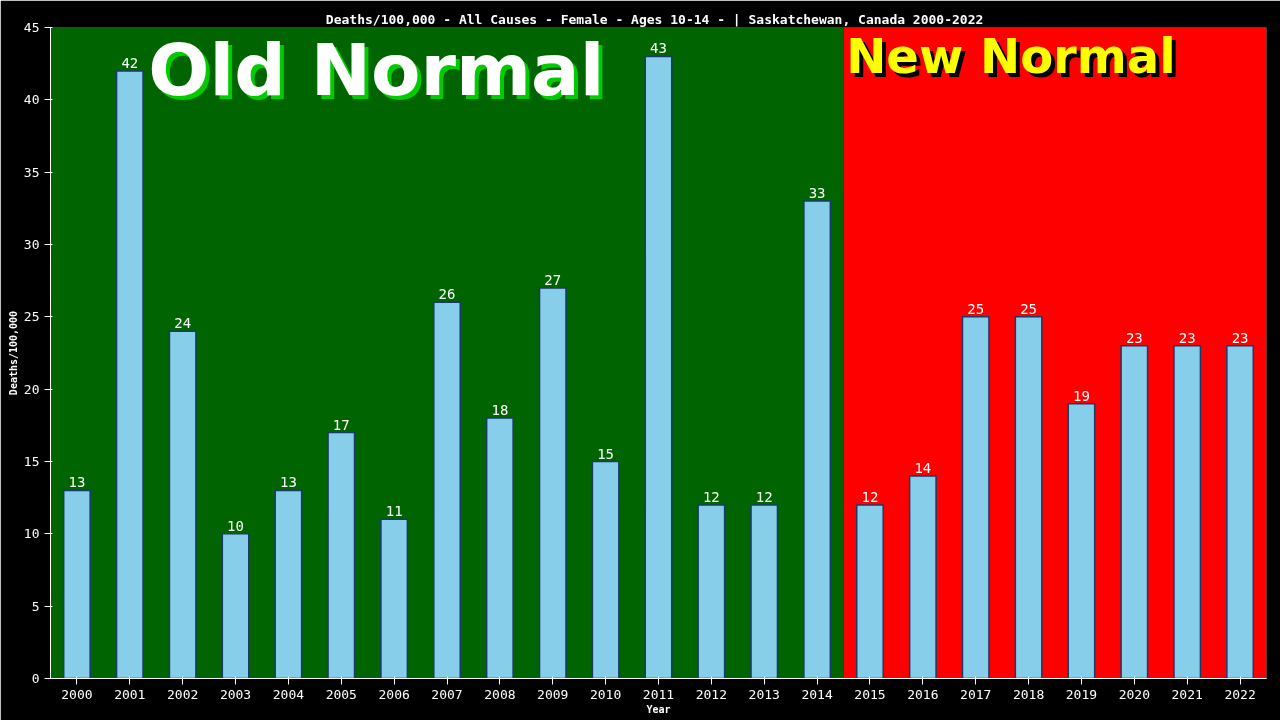 This screenshot has width=1280, height=720. Describe the element at coordinates (183, 323) in the screenshot. I see `data-label: 24` at that location.